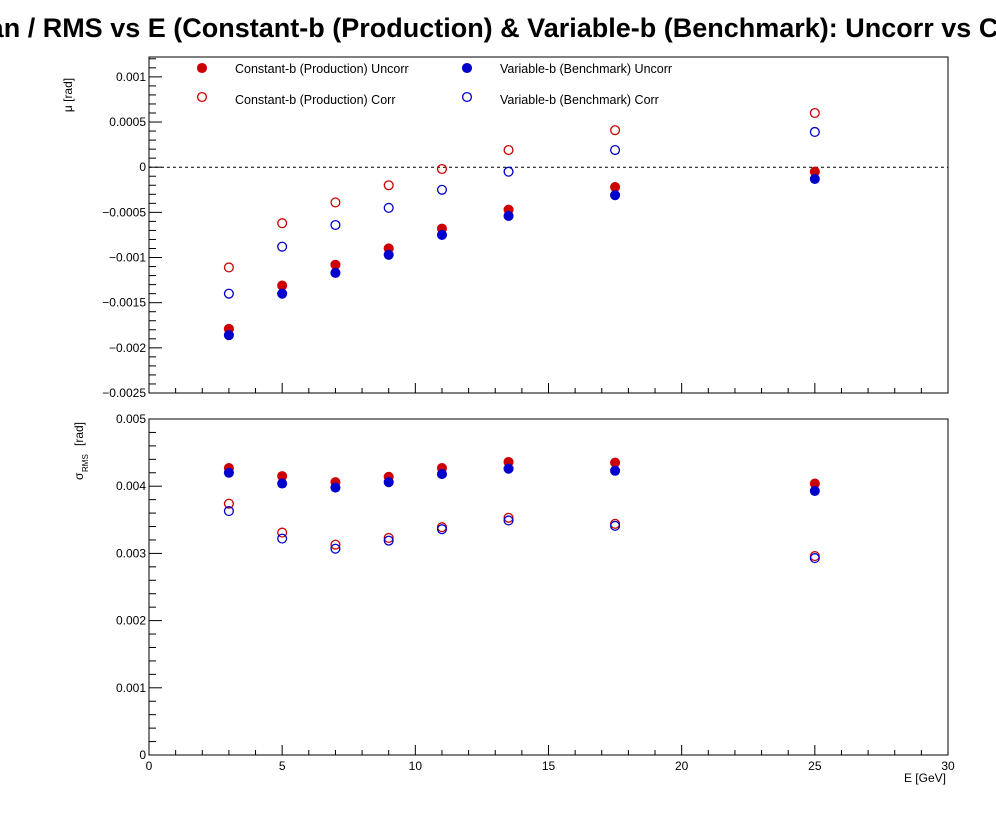 Image resolution: width=996 pixels, height=822 pixels. I want to click on legend-label-production-corr: Constant-b (Production) Corr, so click(315, 100).